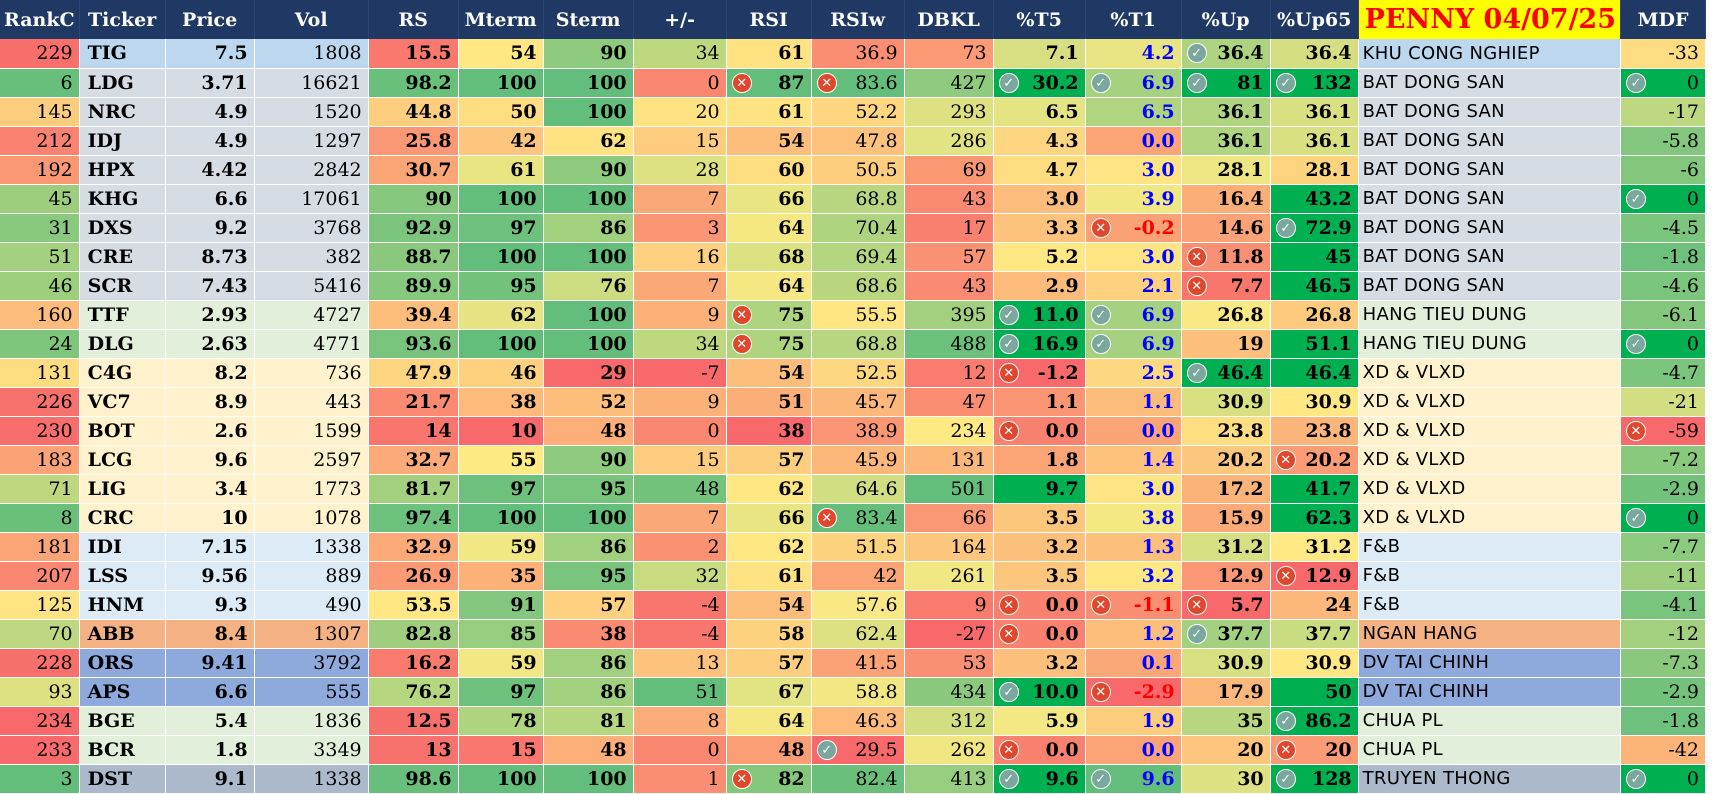  Describe the element at coordinates (413, 228) in the screenshot. I see `cell-rs: 92.9` at that location.